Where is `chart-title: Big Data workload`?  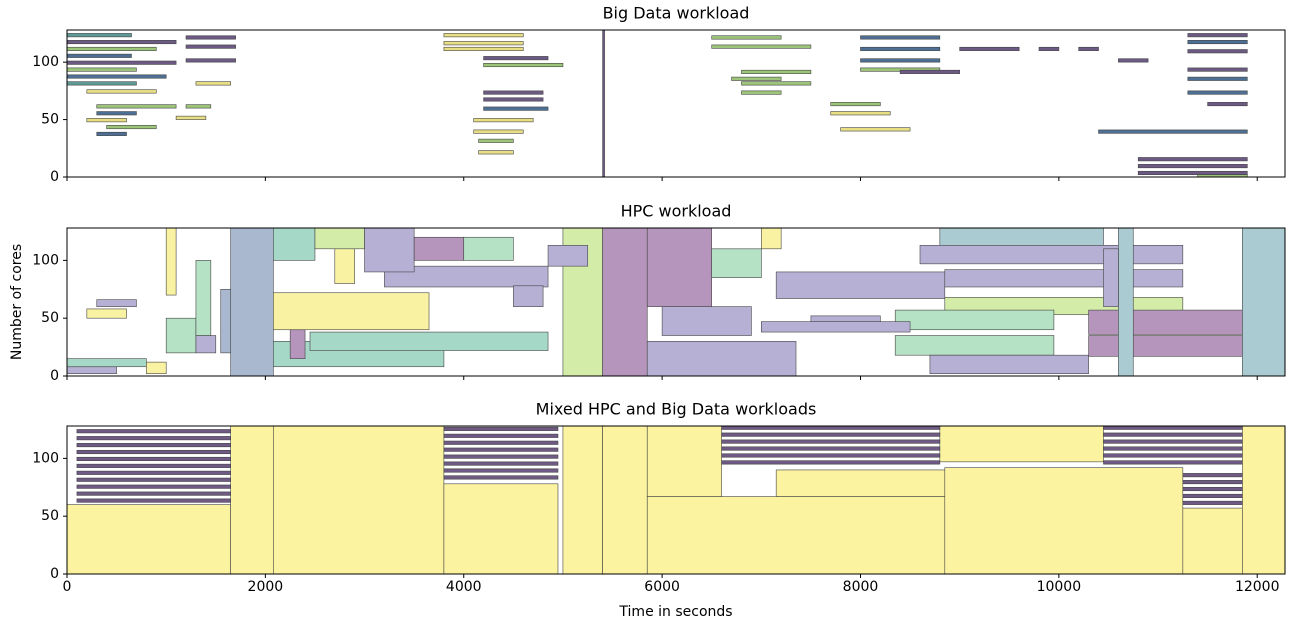 chart-title: Big Data workload is located at coordinates (676, 13).